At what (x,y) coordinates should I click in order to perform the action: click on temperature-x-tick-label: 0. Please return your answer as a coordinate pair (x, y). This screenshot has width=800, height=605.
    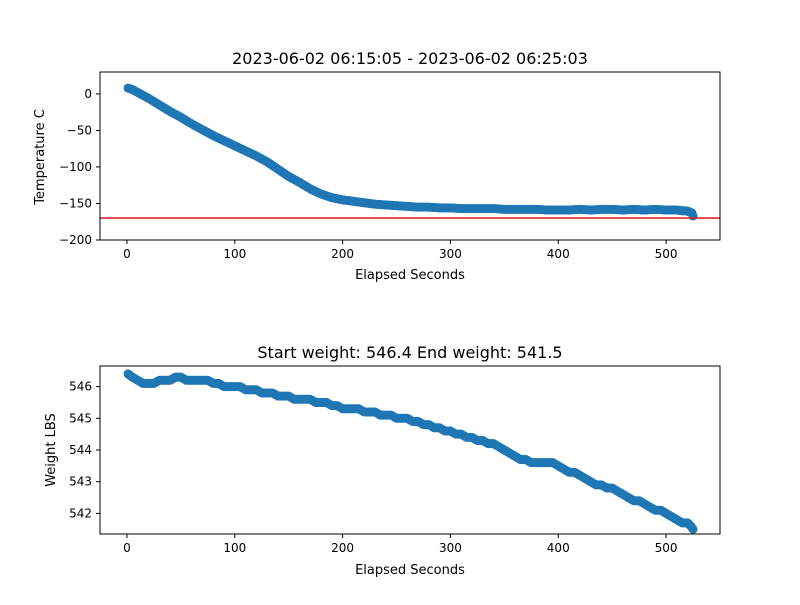
    Looking at the image, I should click on (127, 254).